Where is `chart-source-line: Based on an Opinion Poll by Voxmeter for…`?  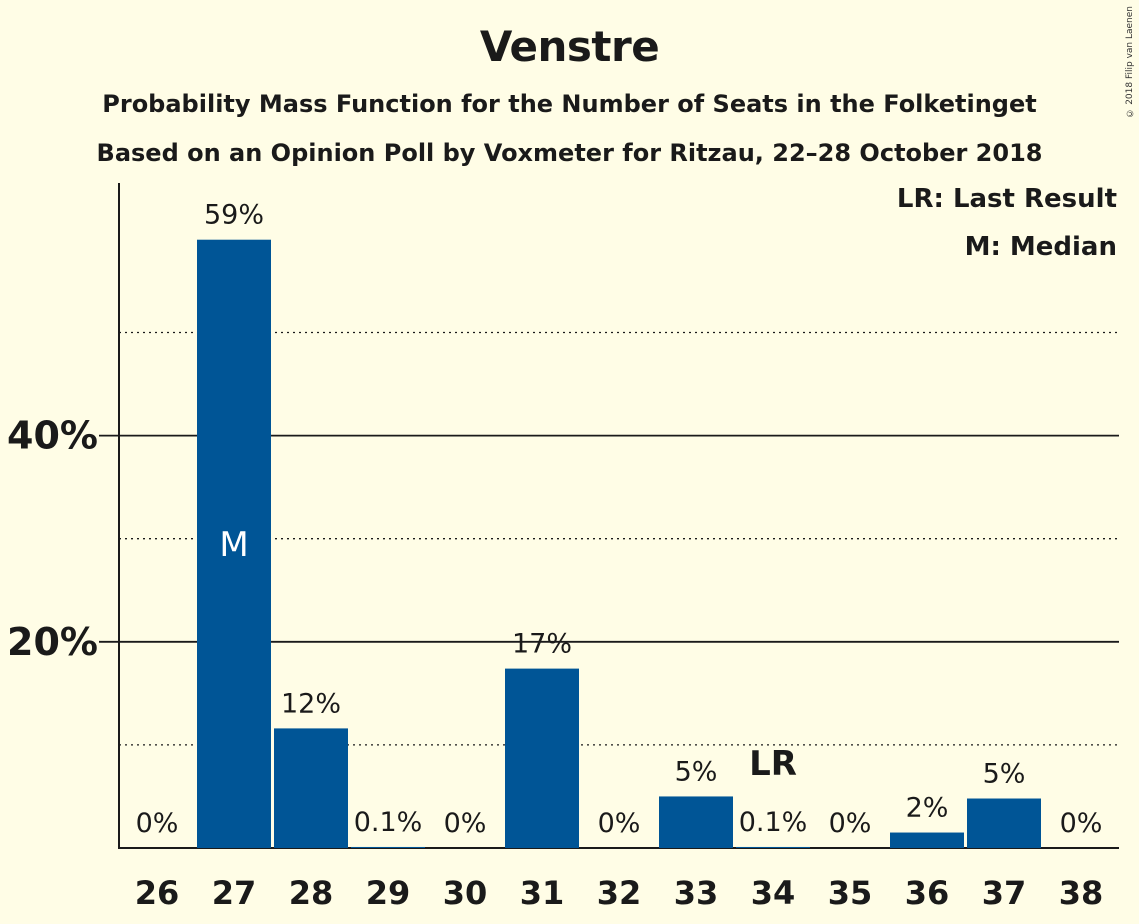 chart-source-line: Based on an Opinion Poll by Voxmeter for… is located at coordinates (569, 153).